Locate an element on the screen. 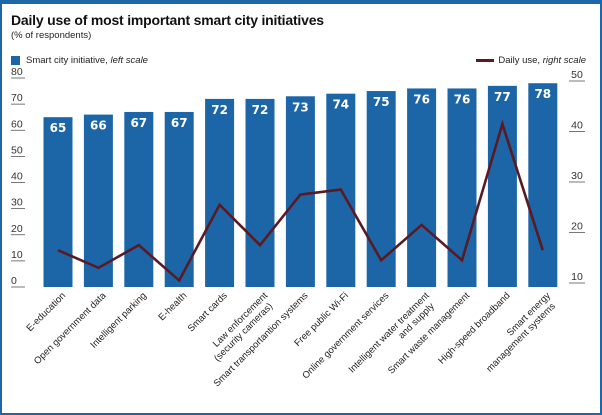 The width and height of the screenshot is (602, 415). bar-value-label: 78 is located at coordinates (542, 94).